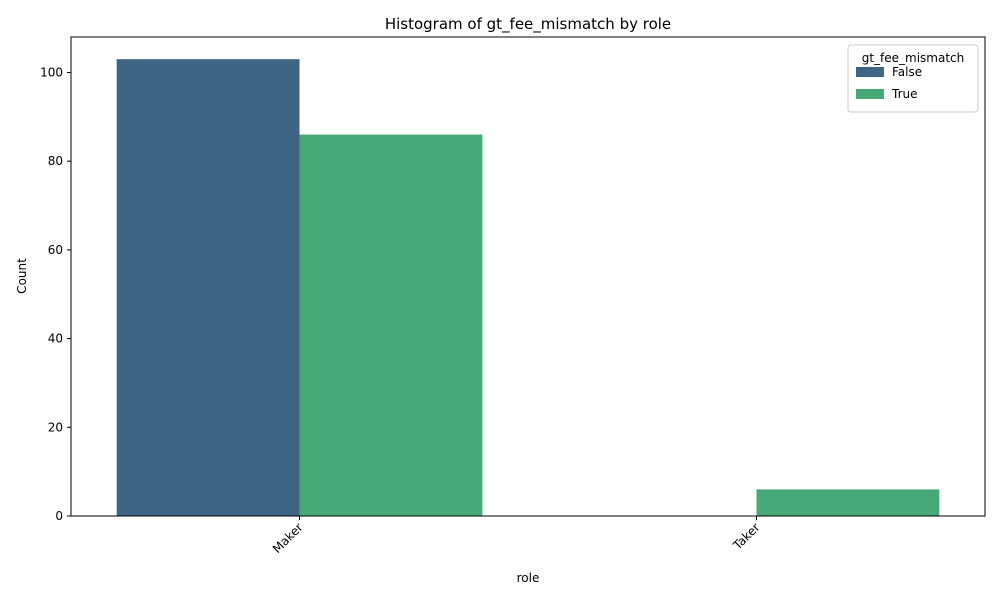 This screenshot has width=1000, height=600. I want to click on legend-items: False True, so click(889, 83).